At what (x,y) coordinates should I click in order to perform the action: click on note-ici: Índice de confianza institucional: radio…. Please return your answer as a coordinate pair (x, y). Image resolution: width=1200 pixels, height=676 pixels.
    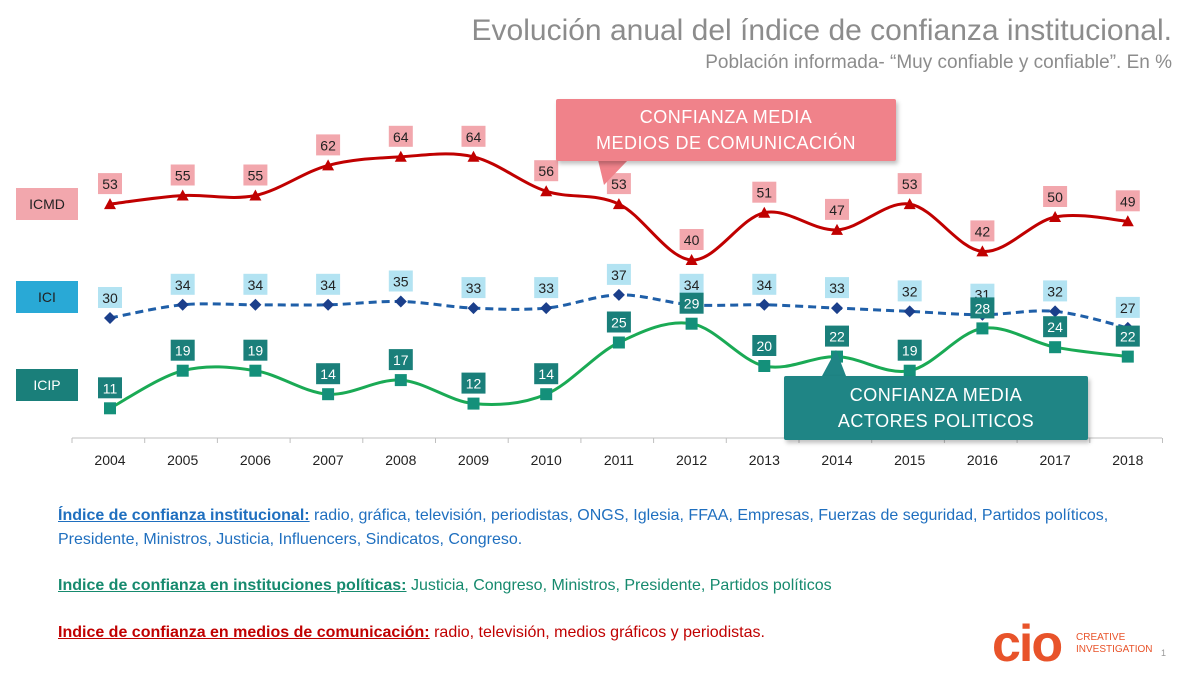
    Looking at the image, I should click on (608, 528).